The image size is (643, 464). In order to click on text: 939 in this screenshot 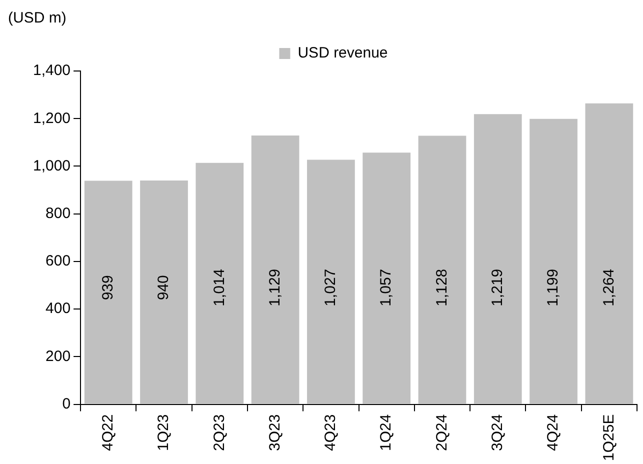, I will do `click(108, 287)`.